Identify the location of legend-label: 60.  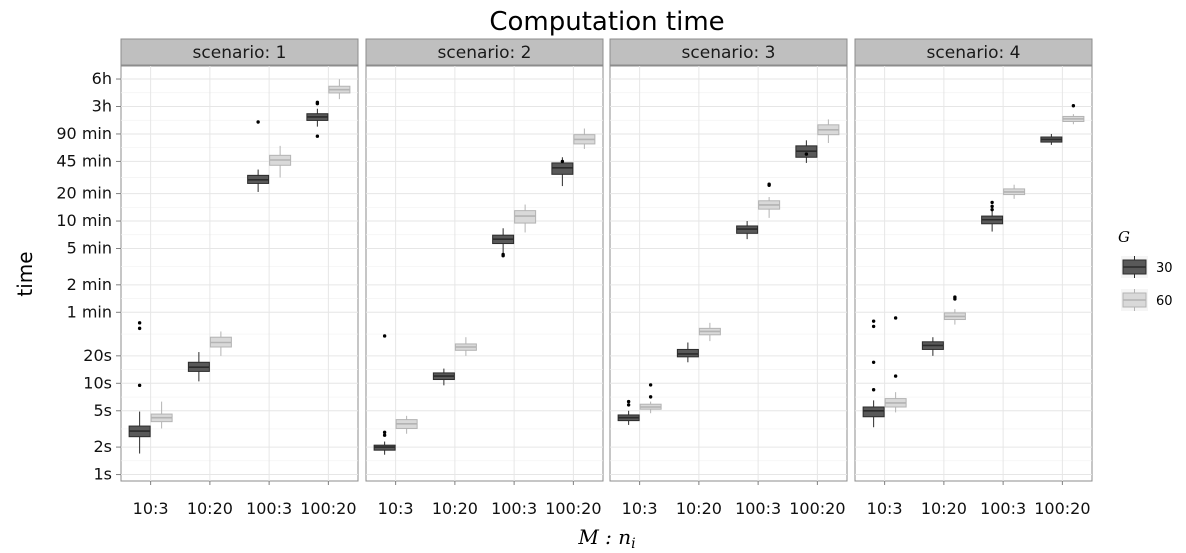
(1164, 301).